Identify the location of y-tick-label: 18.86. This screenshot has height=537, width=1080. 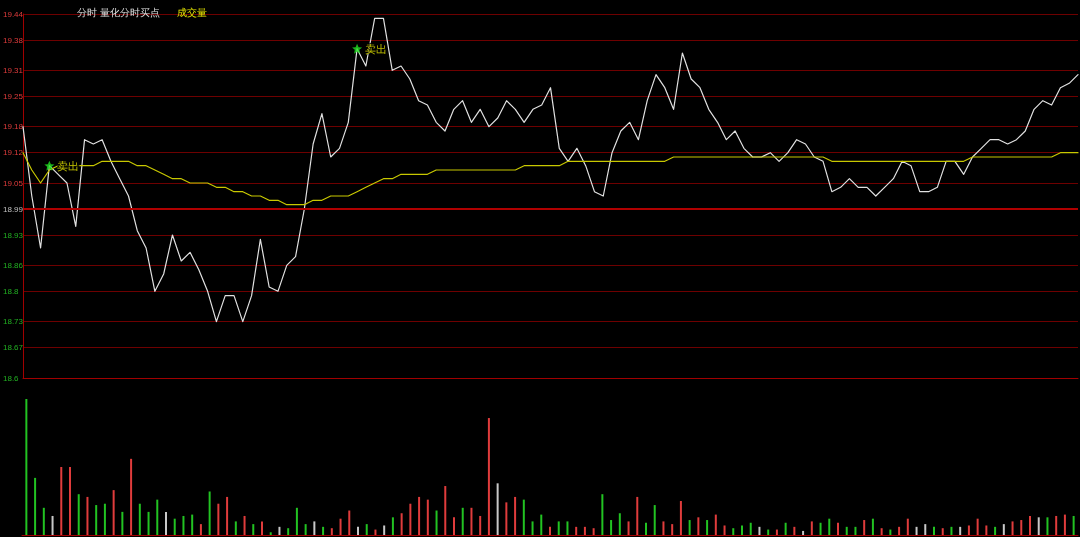
(13, 265).